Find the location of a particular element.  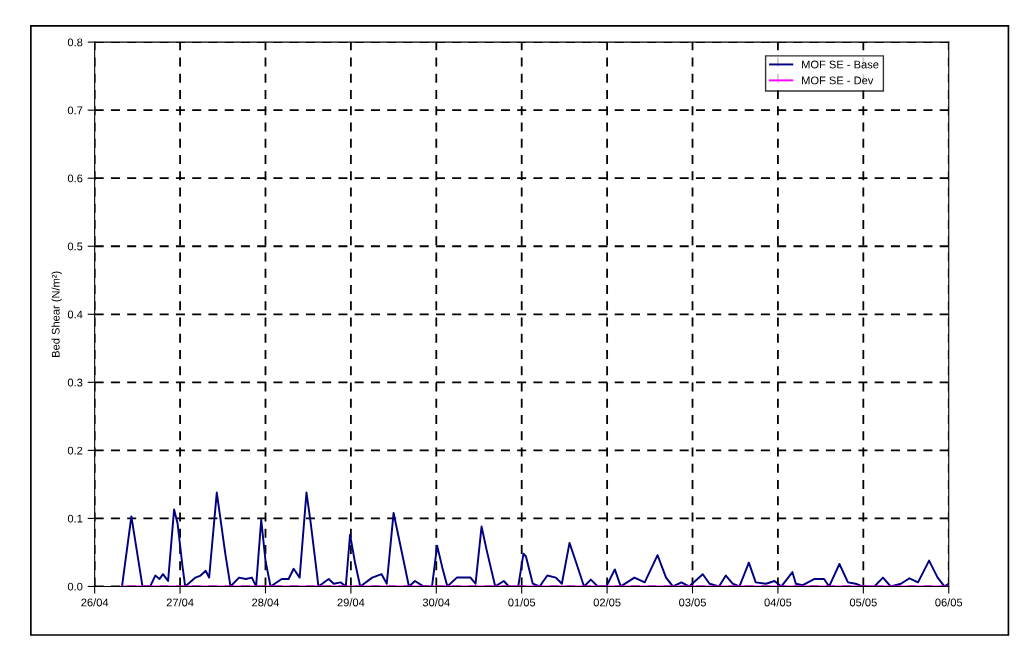

x-tick-label: 04/05 is located at coordinates (778, 602).